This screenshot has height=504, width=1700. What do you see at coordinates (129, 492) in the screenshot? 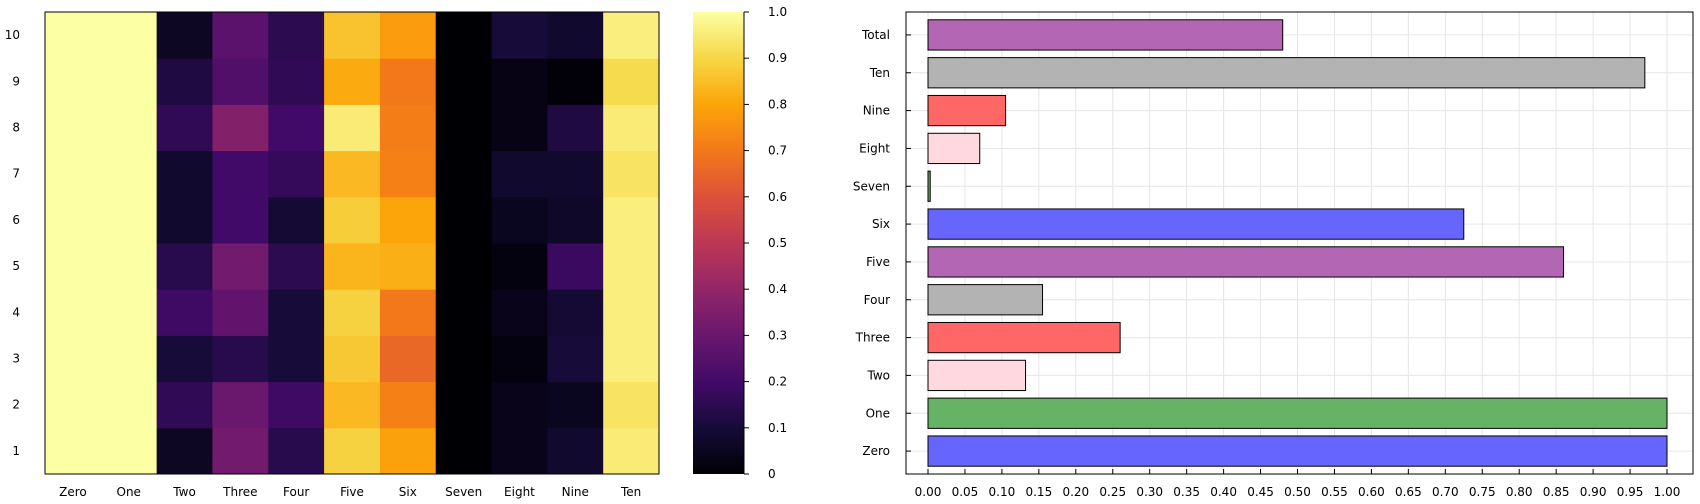
I see `heatmap-x-tick-label: One` at bounding box center [129, 492].